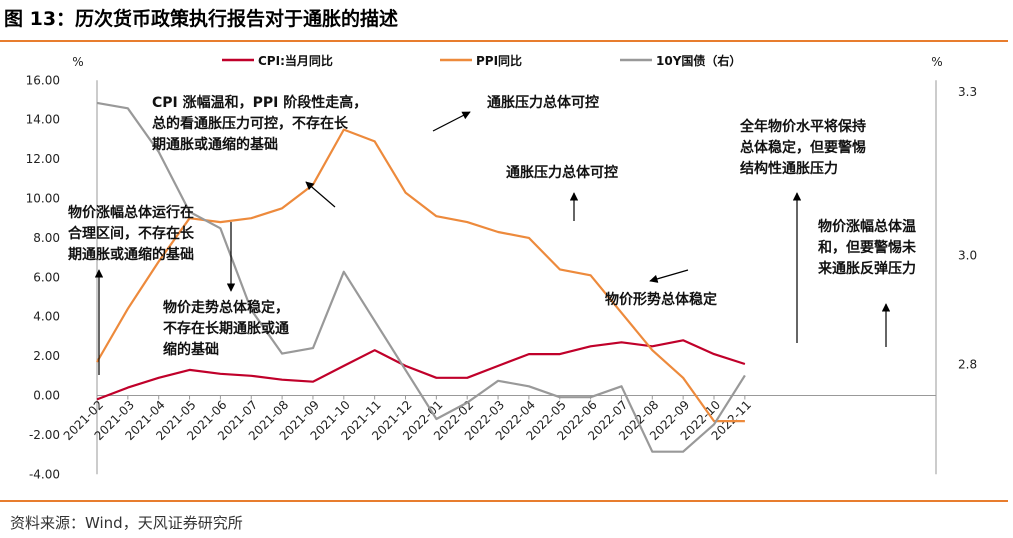 Image resolution: width=1013 pixels, height=538 pixels. Describe the element at coordinates (46, 356) in the screenshot. I see `left-tick-label: 2.00` at that location.